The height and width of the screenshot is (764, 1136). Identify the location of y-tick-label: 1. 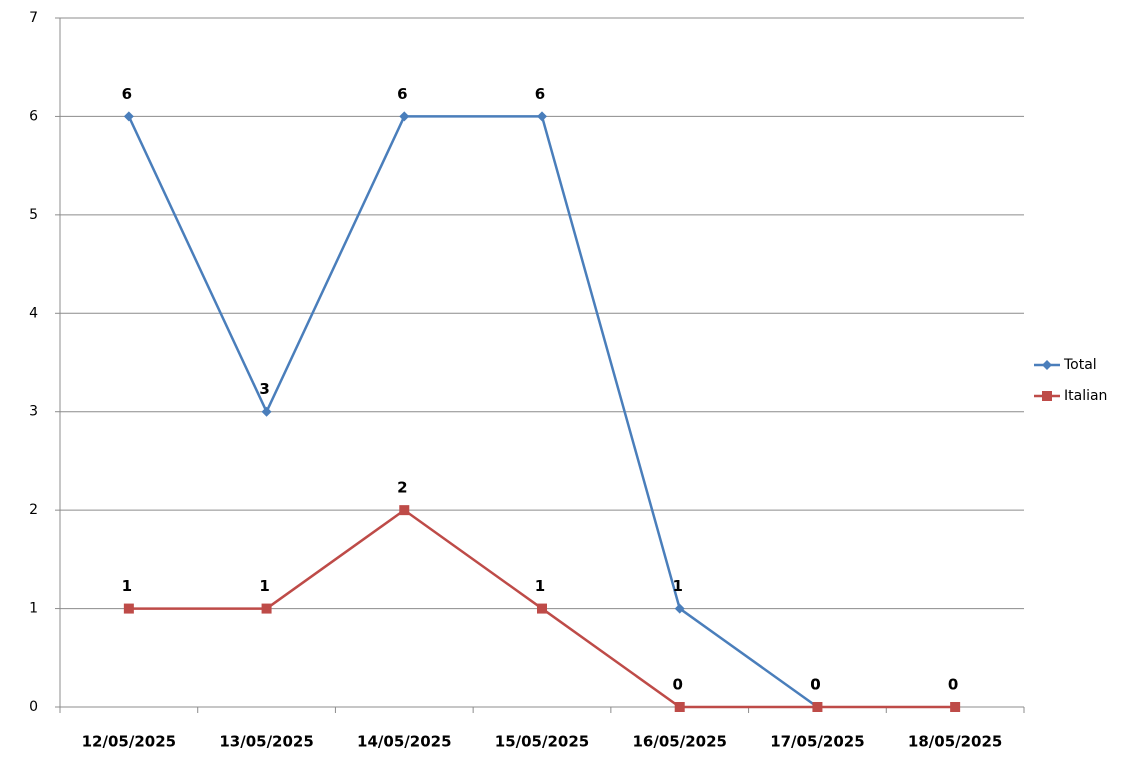
(33, 609).